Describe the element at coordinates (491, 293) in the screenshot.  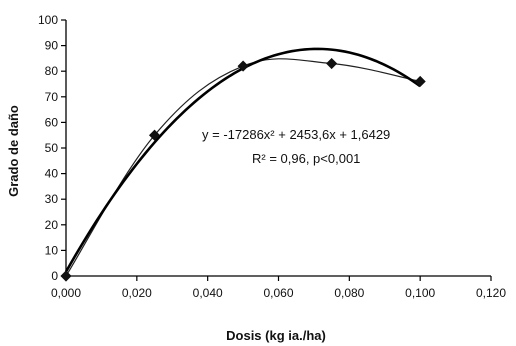
I see `x-tick-label: 0,120` at that location.